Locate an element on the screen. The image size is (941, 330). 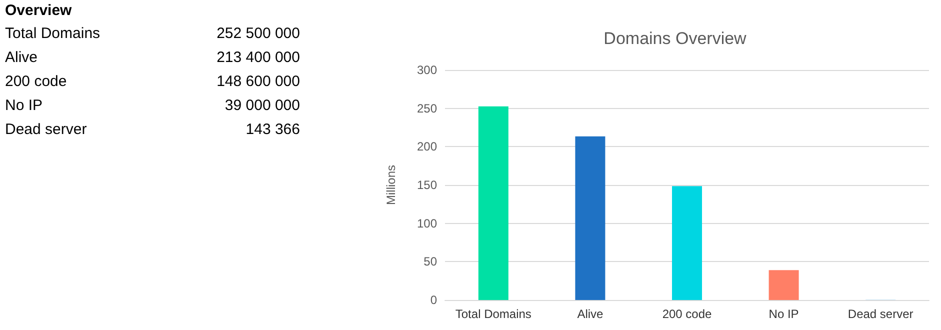
y-tick-label: 250 is located at coordinates (427, 108).